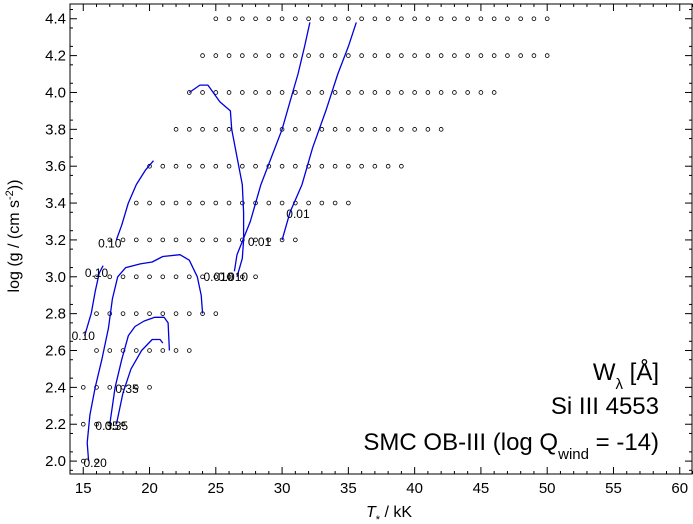  I want to click on contour-label: 0.20, so click(96, 463).